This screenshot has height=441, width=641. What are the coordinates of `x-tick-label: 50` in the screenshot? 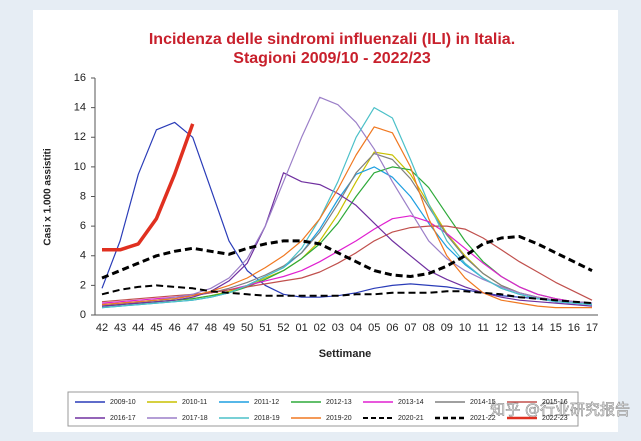 It's located at (247, 328).